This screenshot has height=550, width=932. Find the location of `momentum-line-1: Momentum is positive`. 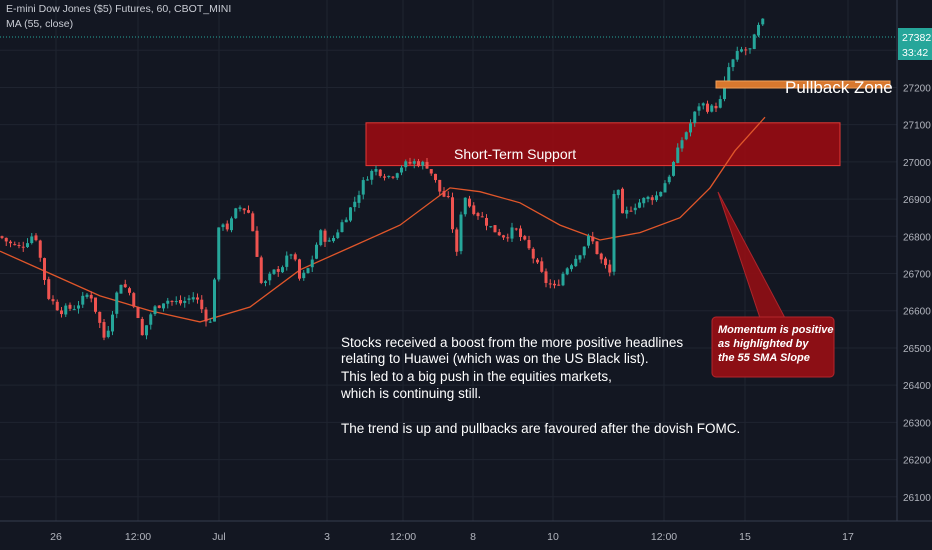

momentum-line-1: Momentum is positive is located at coordinates (776, 330).